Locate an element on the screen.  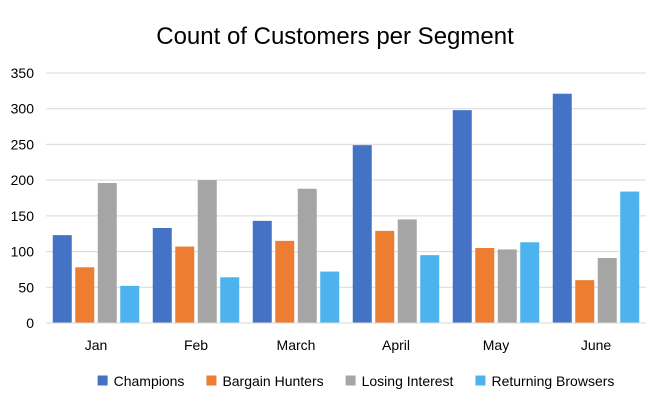
y-tick-label: 50 is located at coordinates (26, 287).